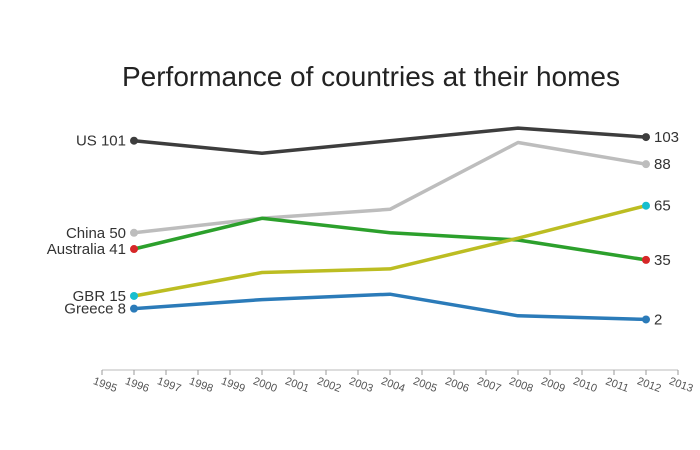 The width and height of the screenshot is (700, 450). I want to click on series-end-label-gbr: 65, so click(662, 206).